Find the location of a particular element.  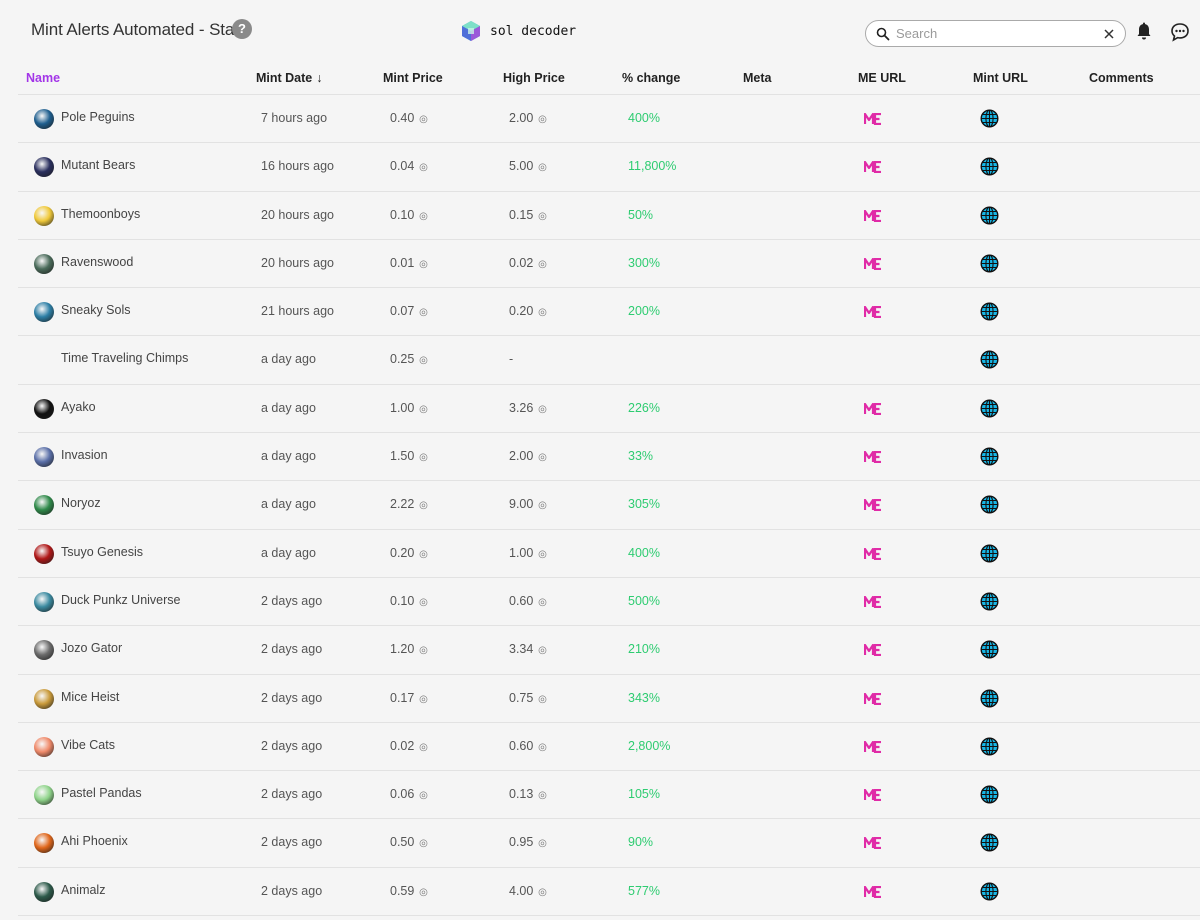

collection-name: Sneaky Sols is located at coordinates (96, 310).